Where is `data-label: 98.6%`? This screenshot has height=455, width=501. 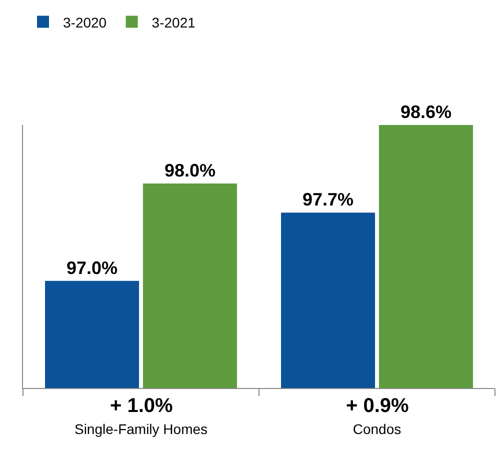 data-label: 98.6% is located at coordinates (426, 112).